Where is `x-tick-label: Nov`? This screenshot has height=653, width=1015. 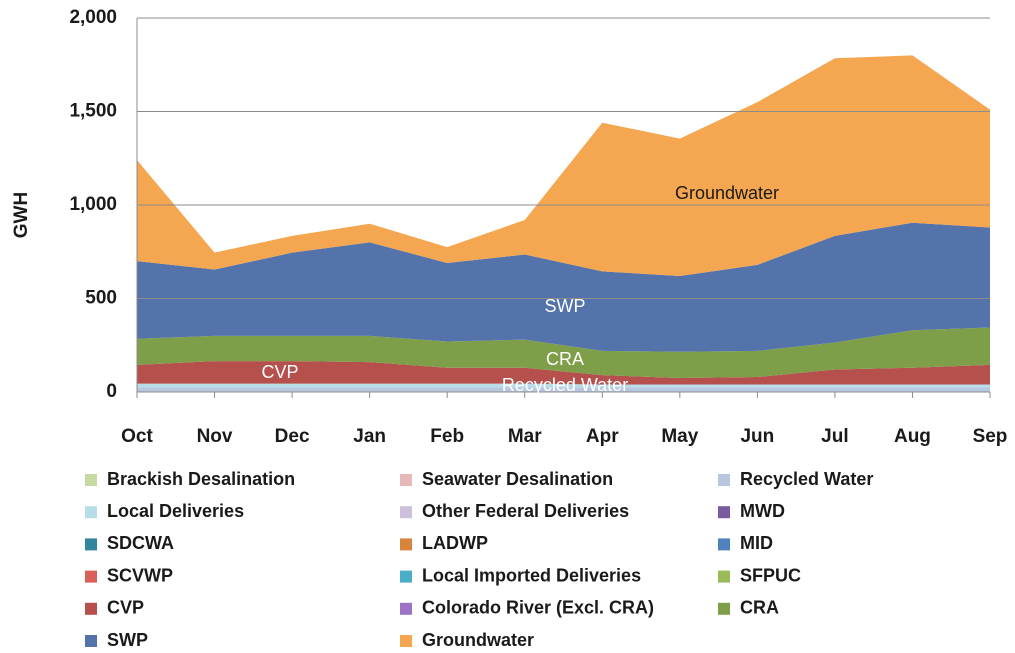
x-tick-label: Nov is located at coordinates (215, 436).